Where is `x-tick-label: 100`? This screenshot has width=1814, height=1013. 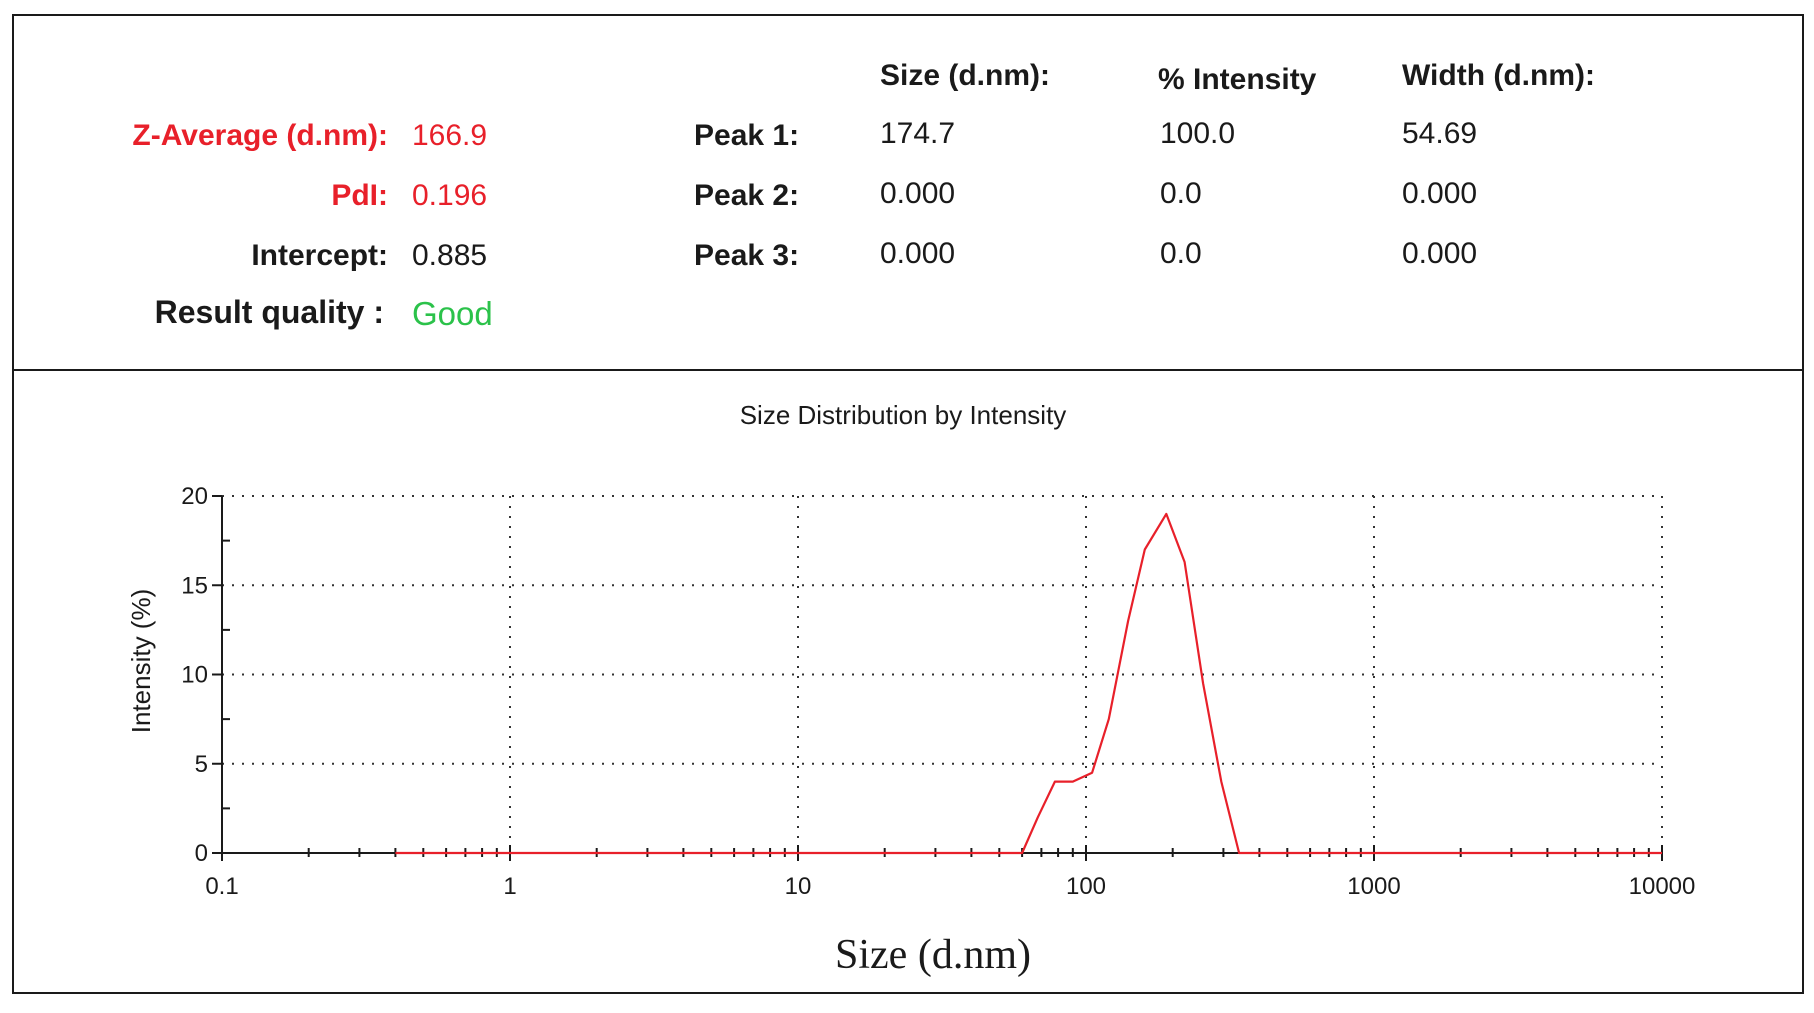 x-tick-label: 100 is located at coordinates (1086, 886).